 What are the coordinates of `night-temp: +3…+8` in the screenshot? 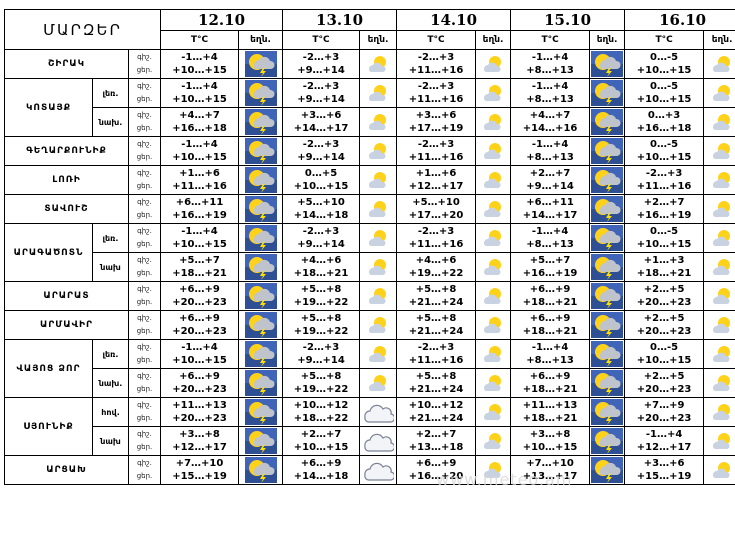 It's located at (550, 434).